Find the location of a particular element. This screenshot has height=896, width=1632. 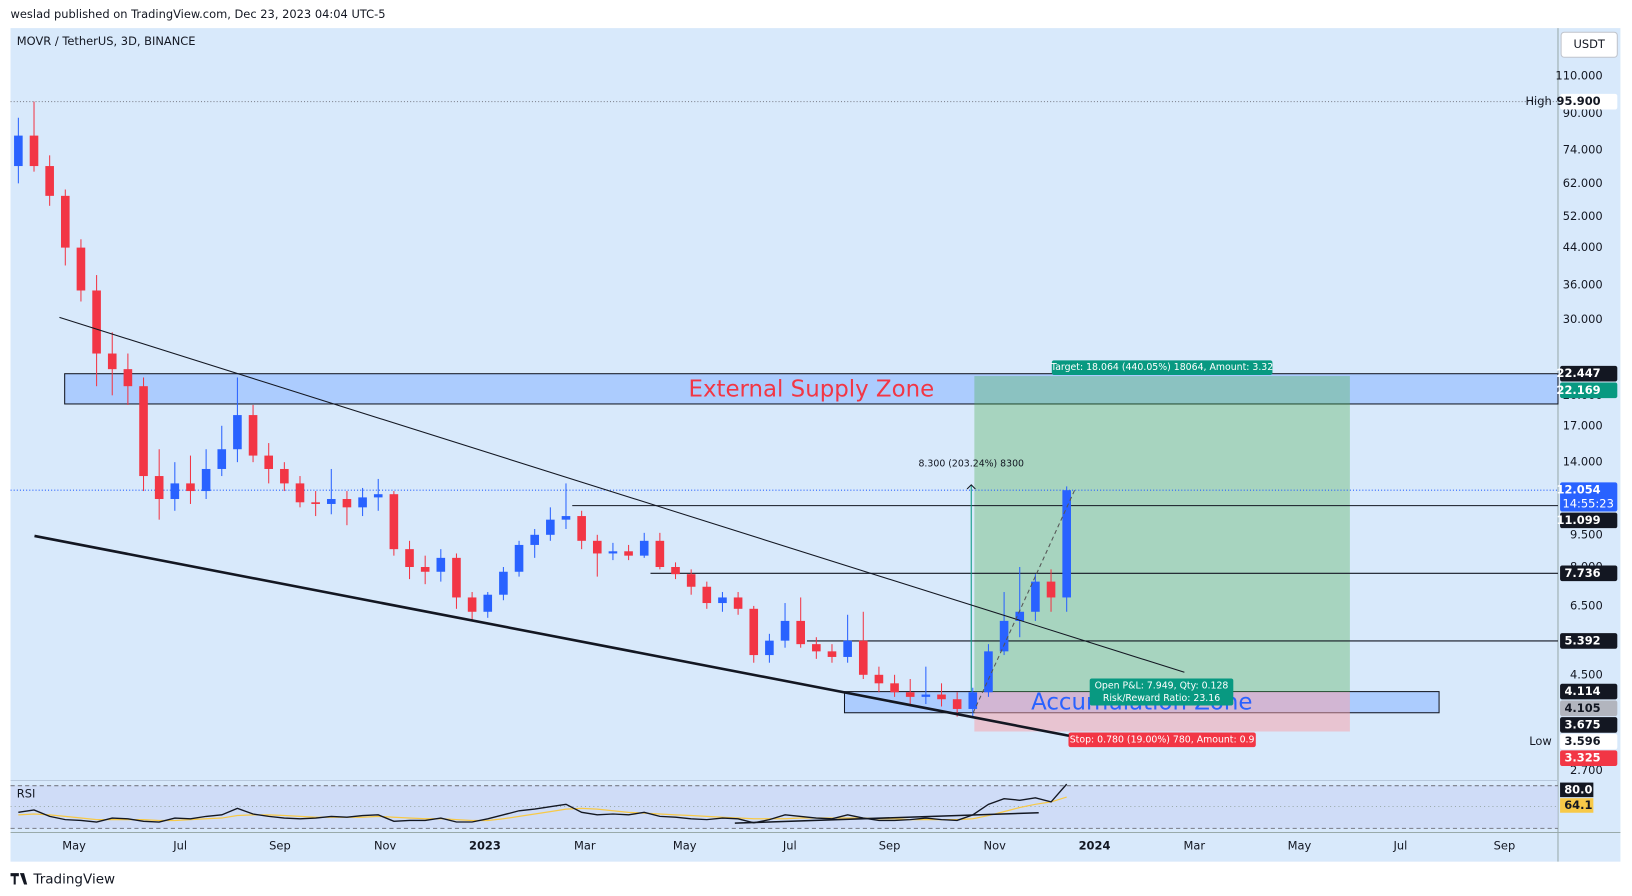

zone-label: External Supply Zone is located at coordinates (812, 389).